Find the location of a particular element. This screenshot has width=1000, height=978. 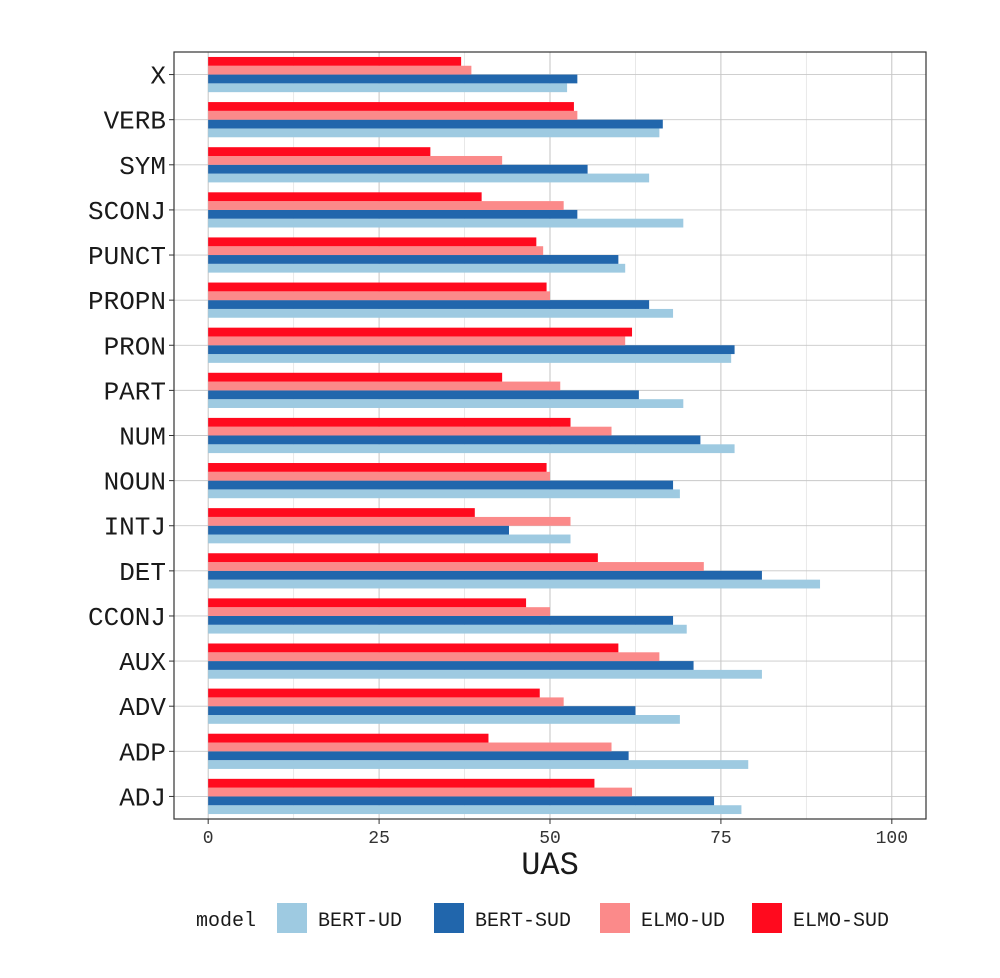

legend-item-bert-sud: BERT-SUD is located at coordinates (502, 918).